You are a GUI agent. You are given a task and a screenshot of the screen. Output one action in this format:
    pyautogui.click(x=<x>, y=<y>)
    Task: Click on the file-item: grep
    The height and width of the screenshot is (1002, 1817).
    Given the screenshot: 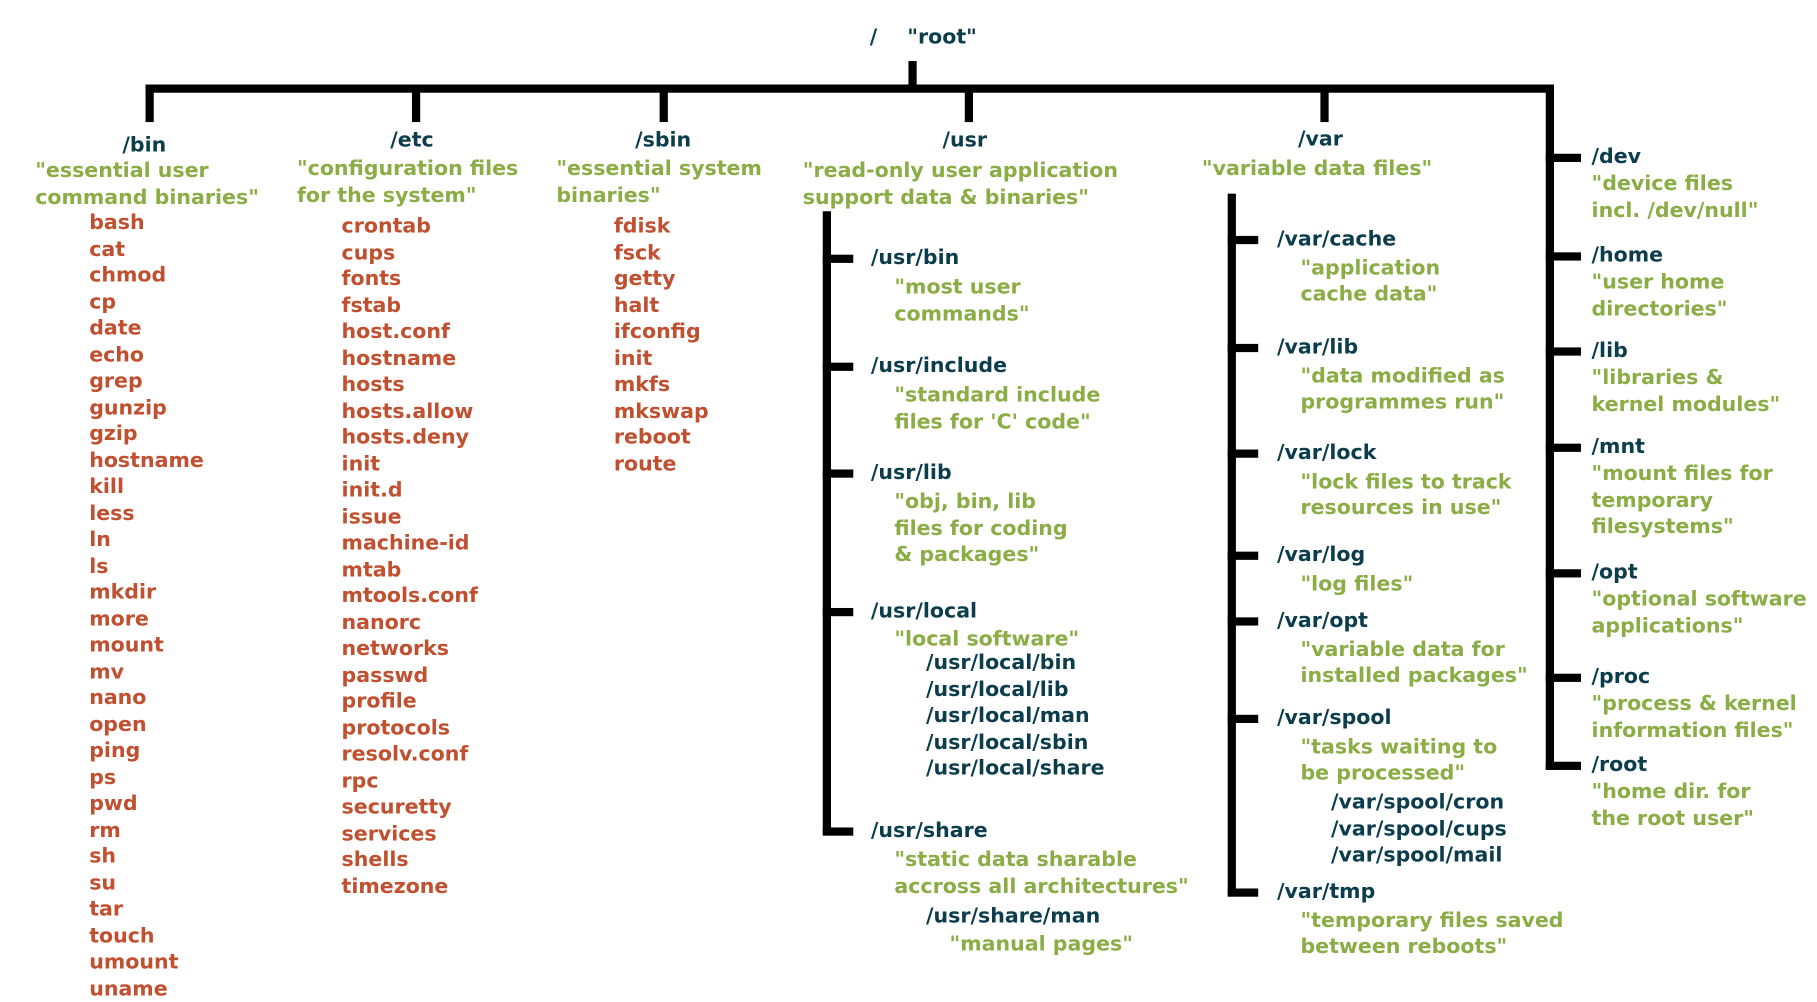 What is the action you would take?
    pyautogui.click(x=116, y=381)
    